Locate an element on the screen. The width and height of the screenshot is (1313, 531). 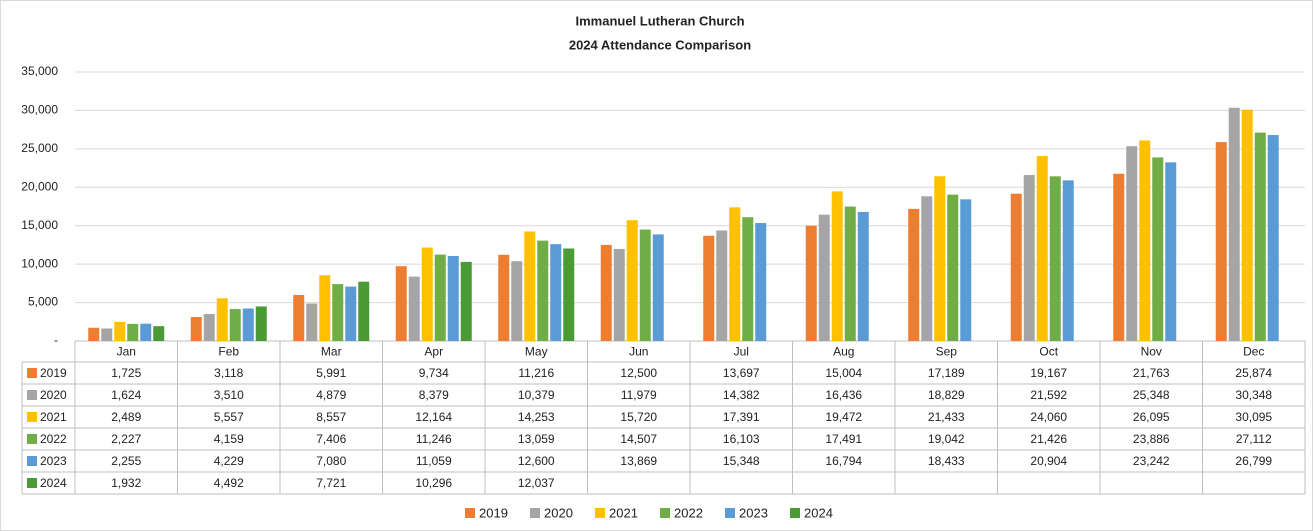
table-value: 17,491 is located at coordinates (843, 439).